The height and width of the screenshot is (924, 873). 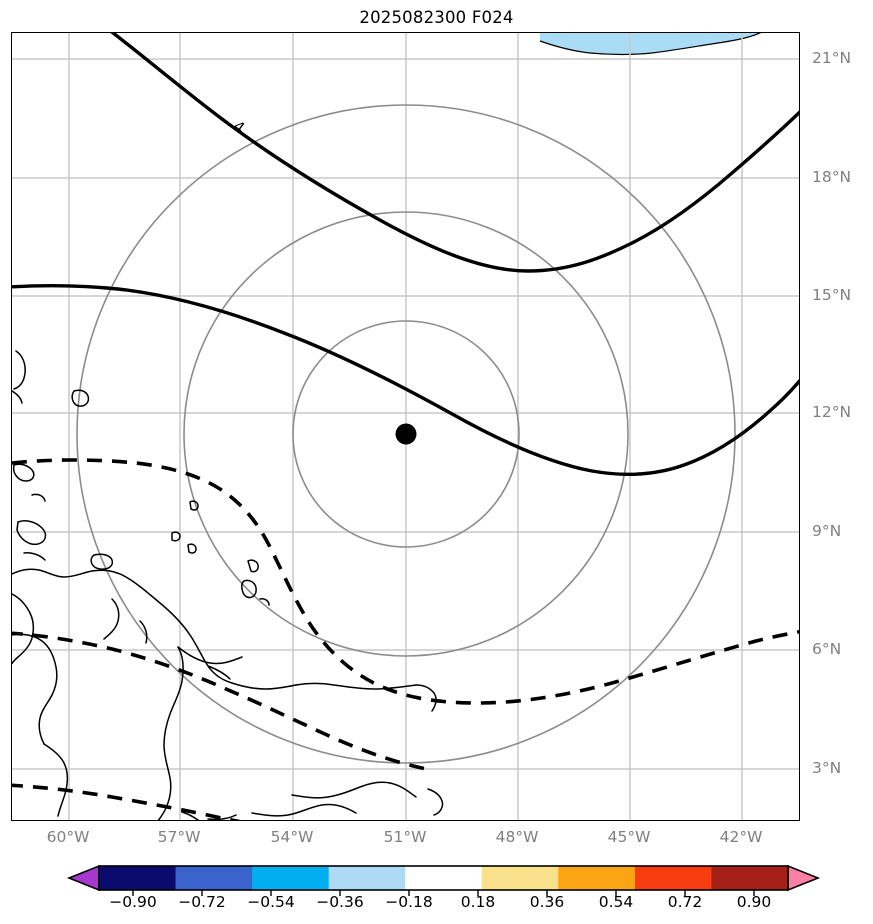 I want to click on ytick-label-15n: 15°N, so click(x=832, y=295).